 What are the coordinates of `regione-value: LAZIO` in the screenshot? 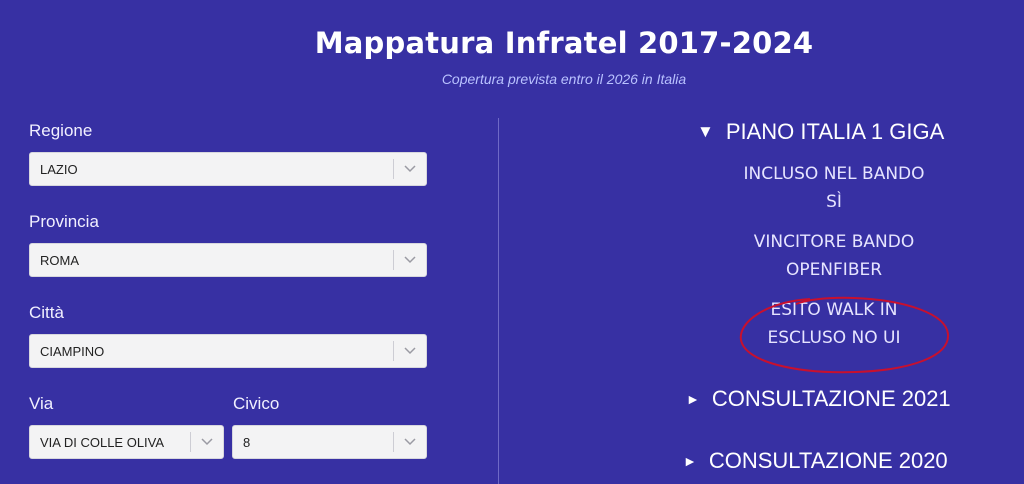 It's located at (59, 169).